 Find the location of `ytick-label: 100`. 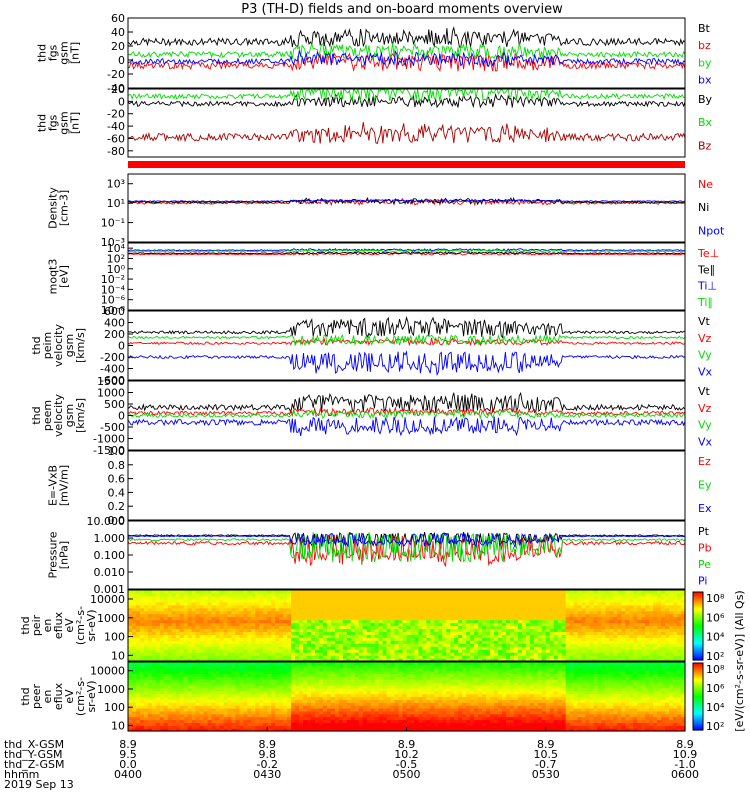

ytick-label: 100 is located at coordinates (114, 637).